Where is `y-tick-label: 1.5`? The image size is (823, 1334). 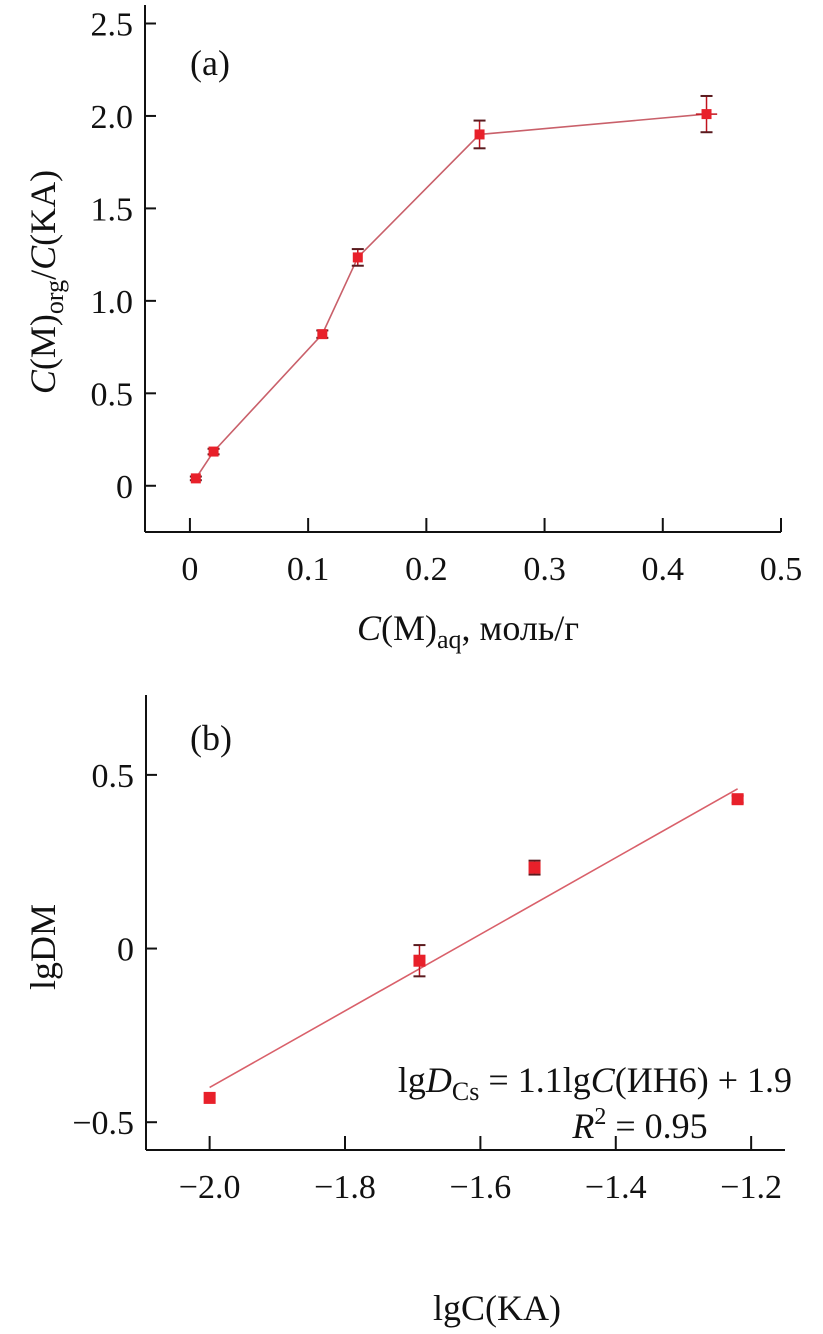 y-tick-label: 1.5 is located at coordinates (112, 209).